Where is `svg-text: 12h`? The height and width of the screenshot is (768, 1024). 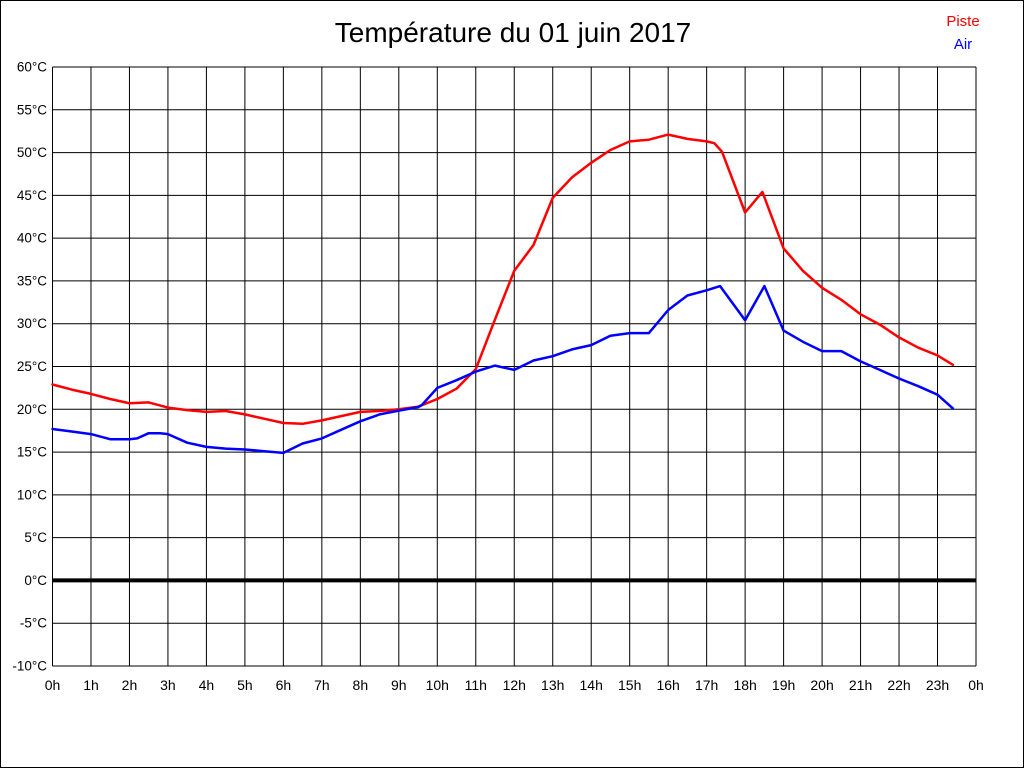
svg-text: 12h is located at coordinates (514, 685).